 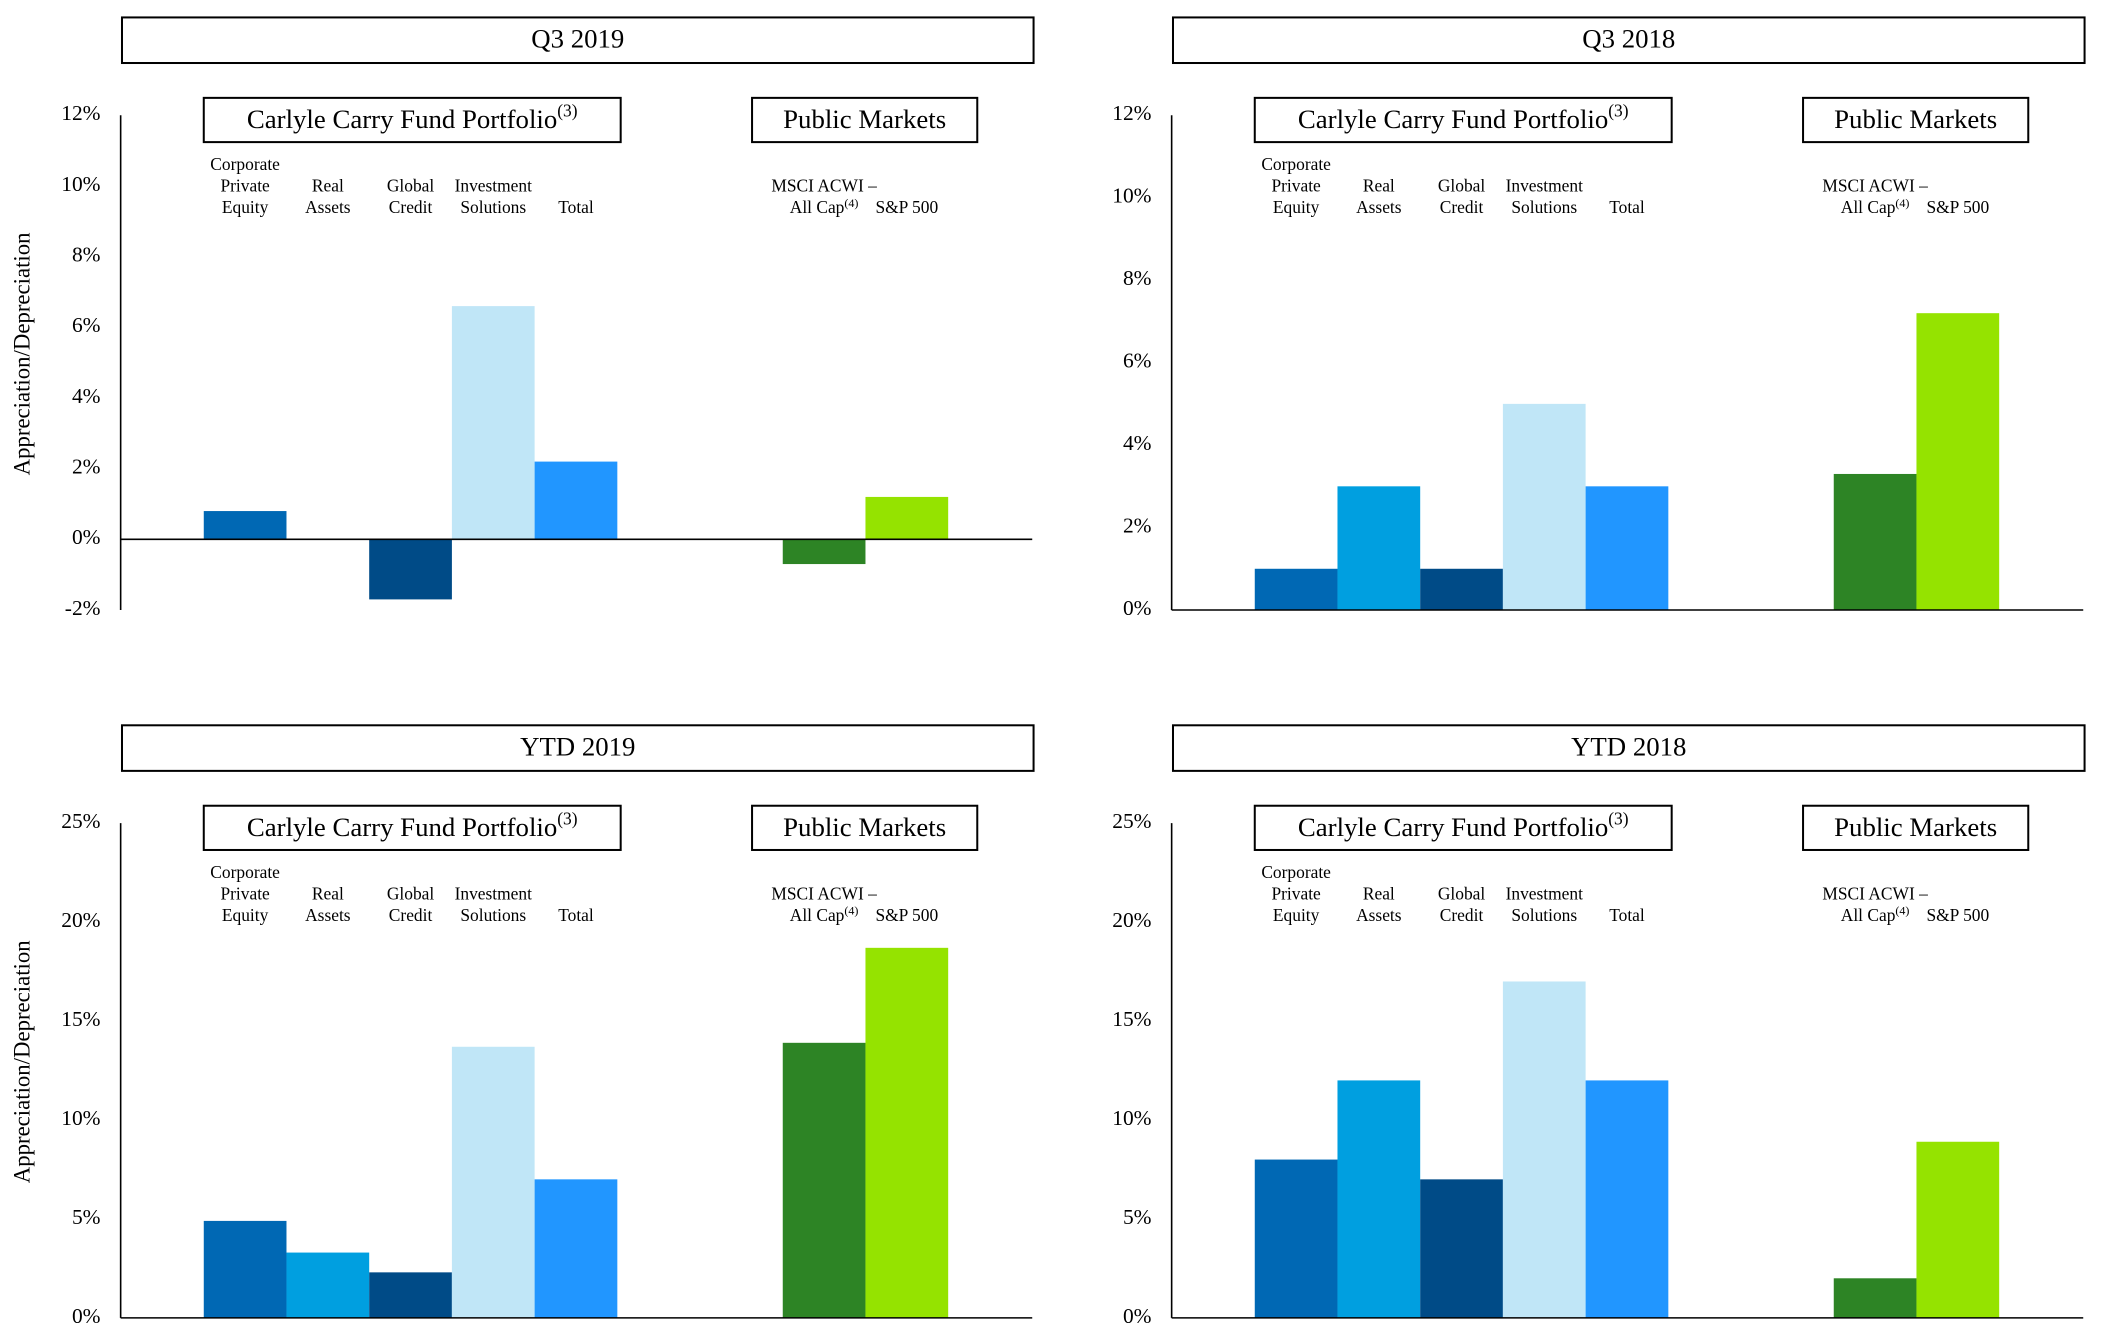 I want to click on y-tick-label: 5%, so click(x=1137, y=1217).